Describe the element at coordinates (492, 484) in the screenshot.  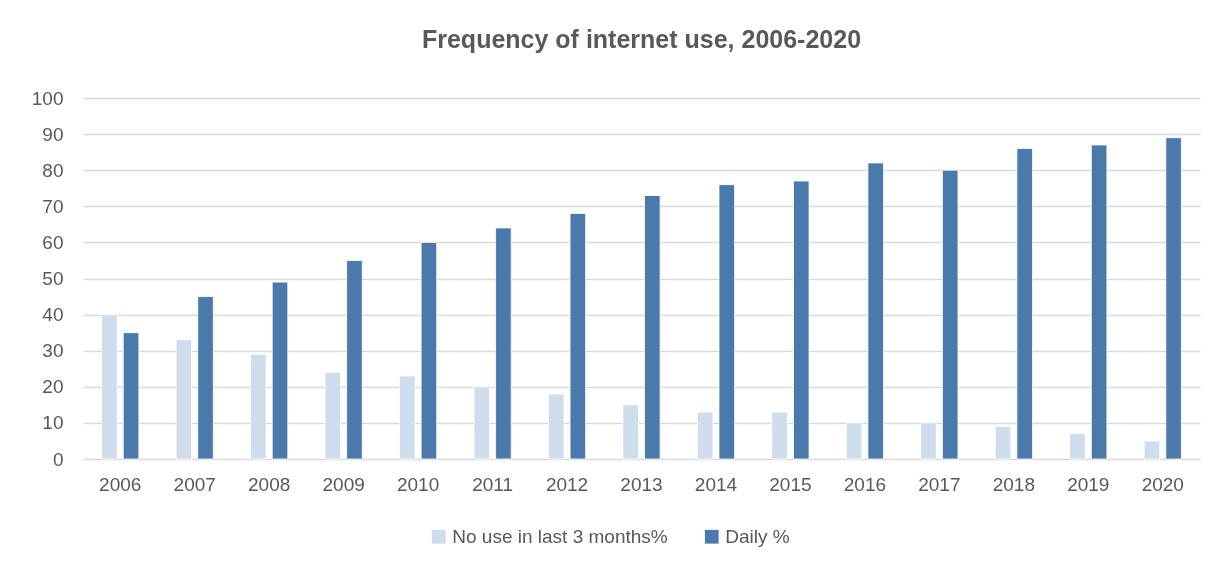
I see `x-tick-label: 2011` at that location.